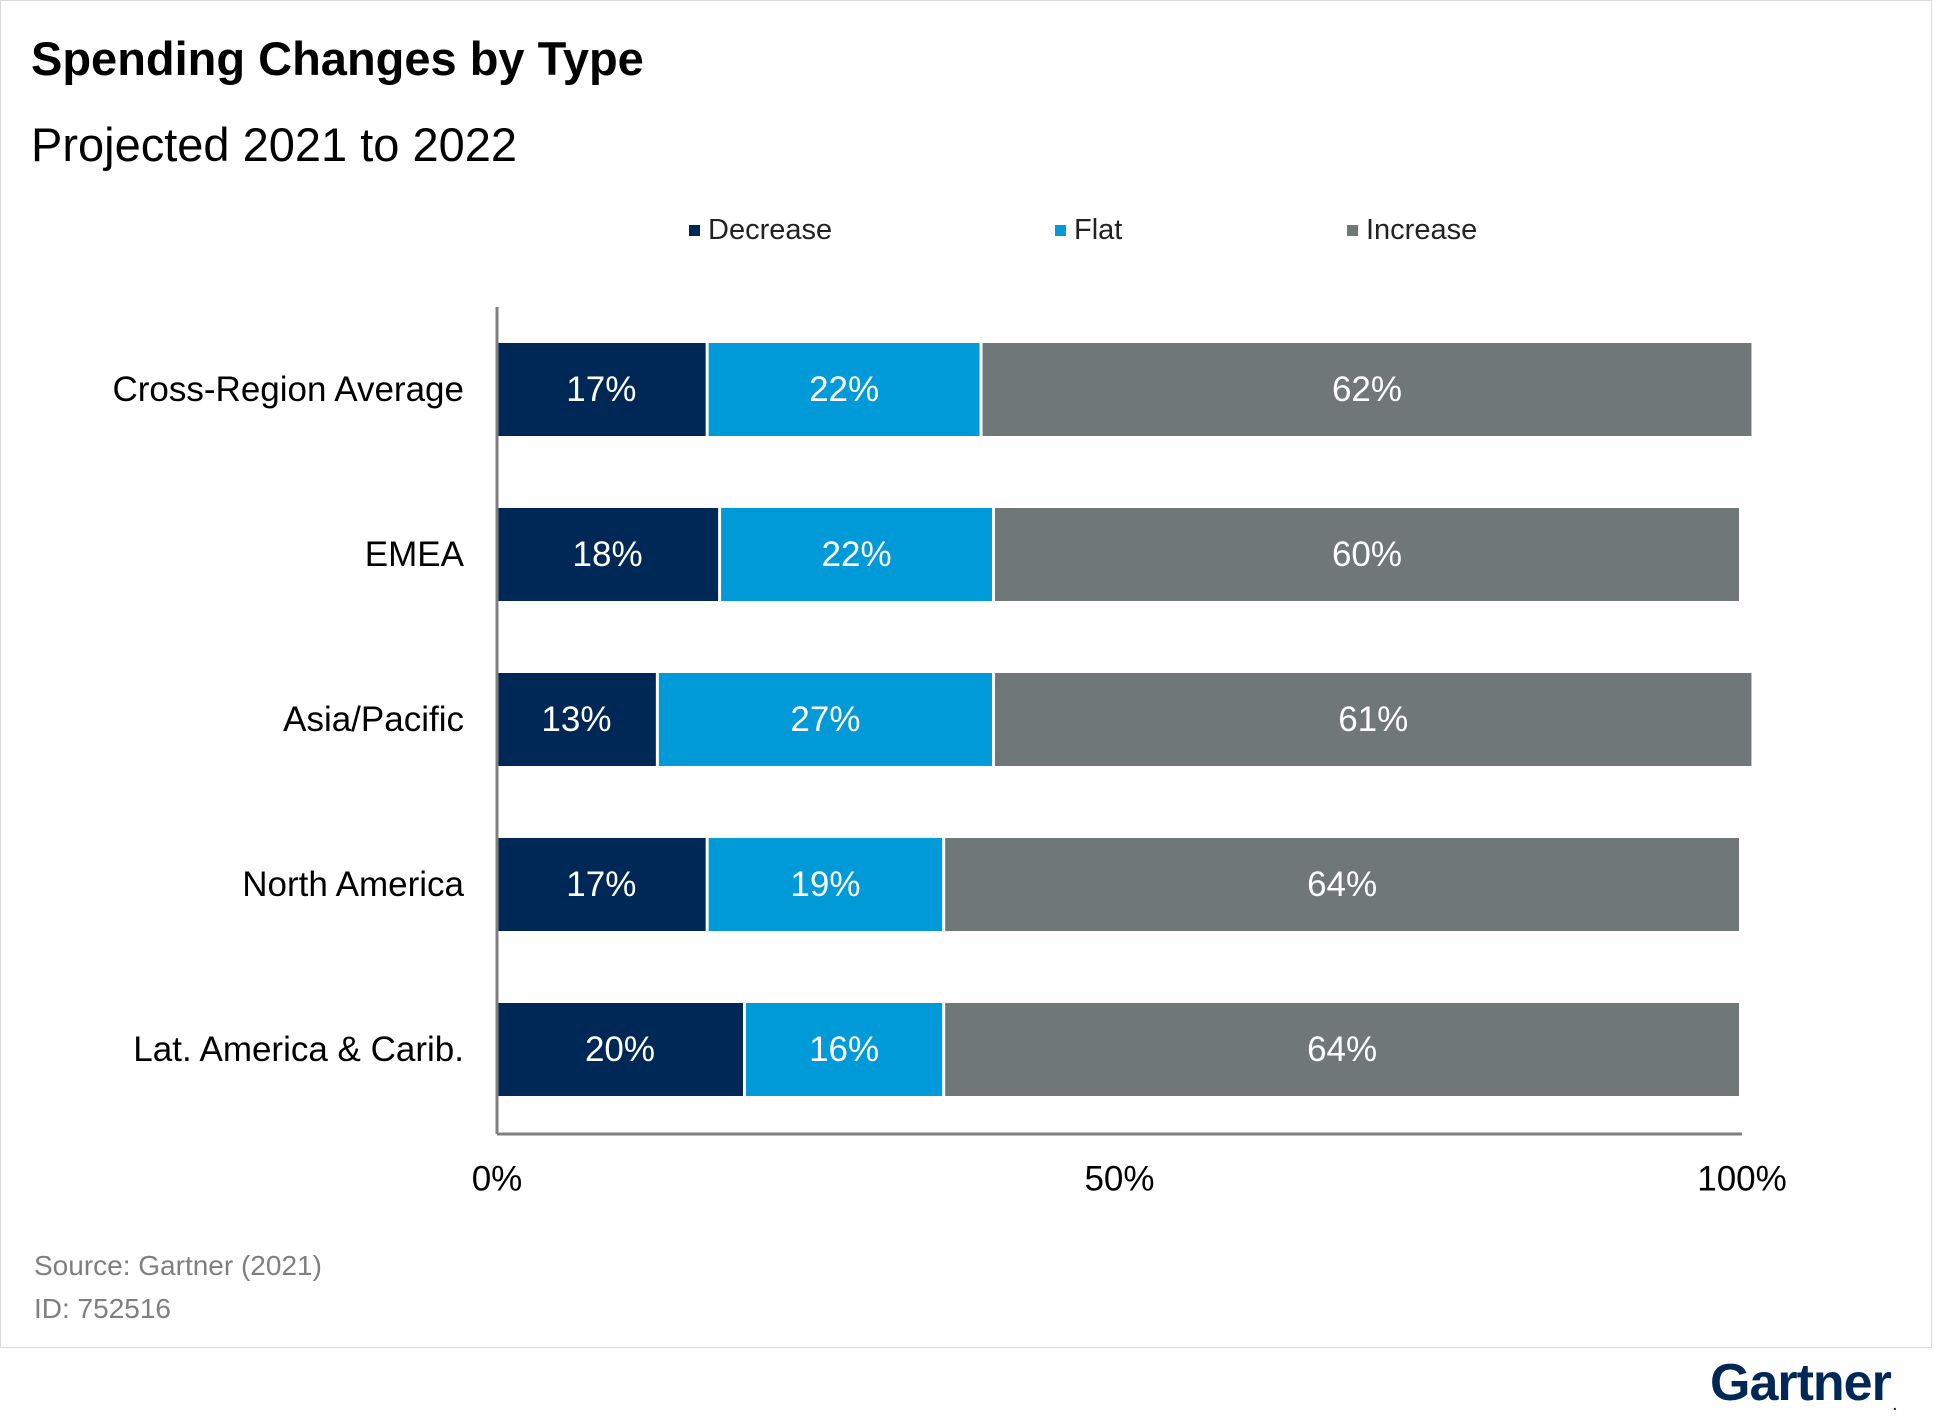  I want to click on data-label-decrease-north-america: 17%, so click(601, 884).